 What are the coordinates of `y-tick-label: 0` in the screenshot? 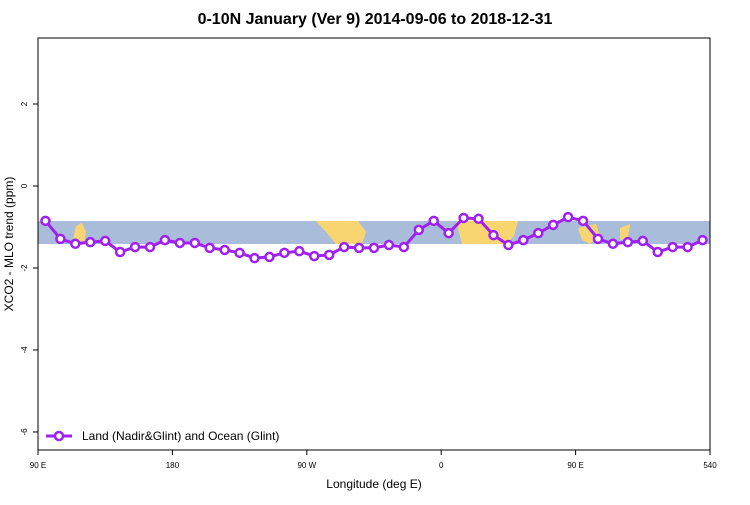 It's located at (24, 185).